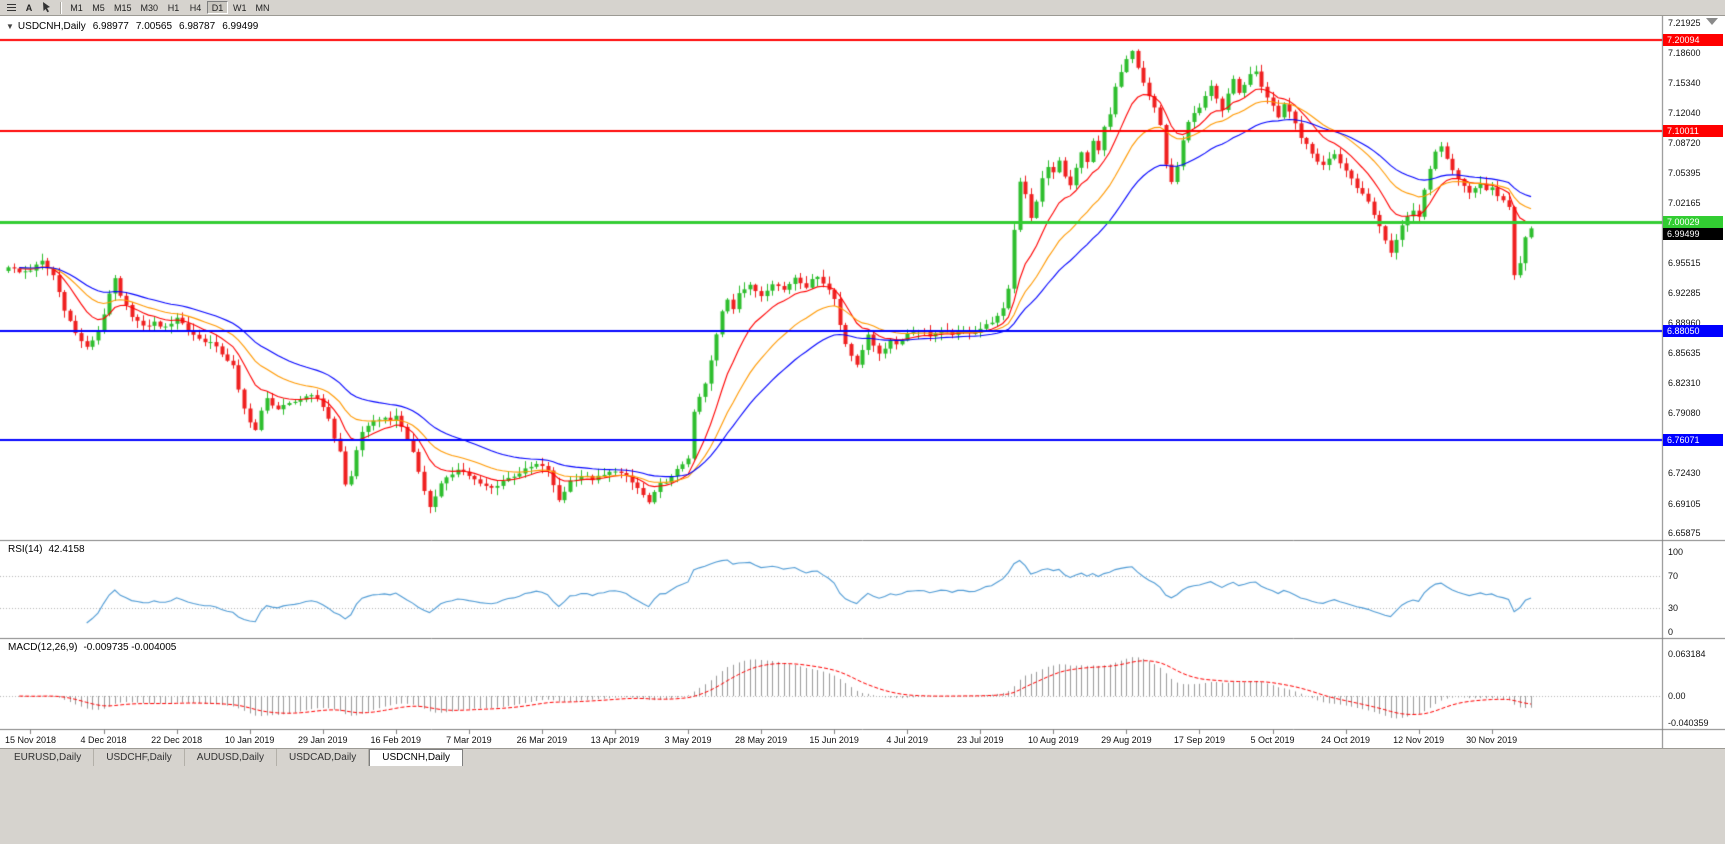  What do you see at coordinates (262, 8) in the screenshot?
I see `timeframe-button-mn: MN` at bounding box center [262, 8].